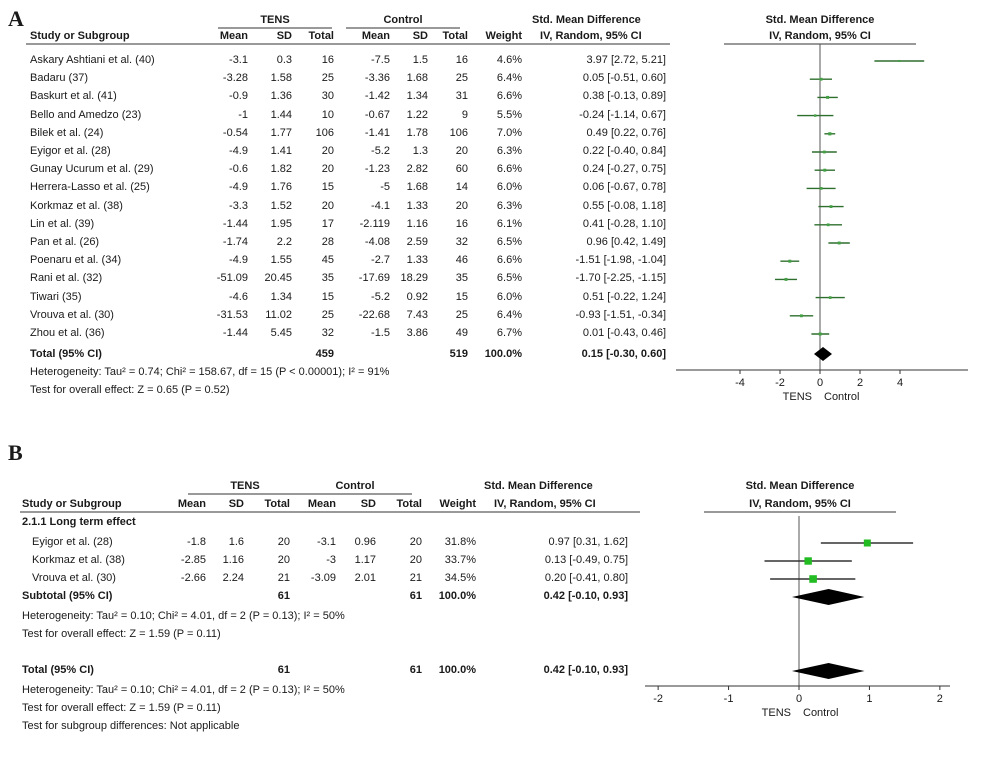 The height and width of the screenshot is (760, 1000). Describe the element at coordinates (624, 224) in the screenshot. I see `study-ci: 0.41 [-0.28, 1.10]` at that location.